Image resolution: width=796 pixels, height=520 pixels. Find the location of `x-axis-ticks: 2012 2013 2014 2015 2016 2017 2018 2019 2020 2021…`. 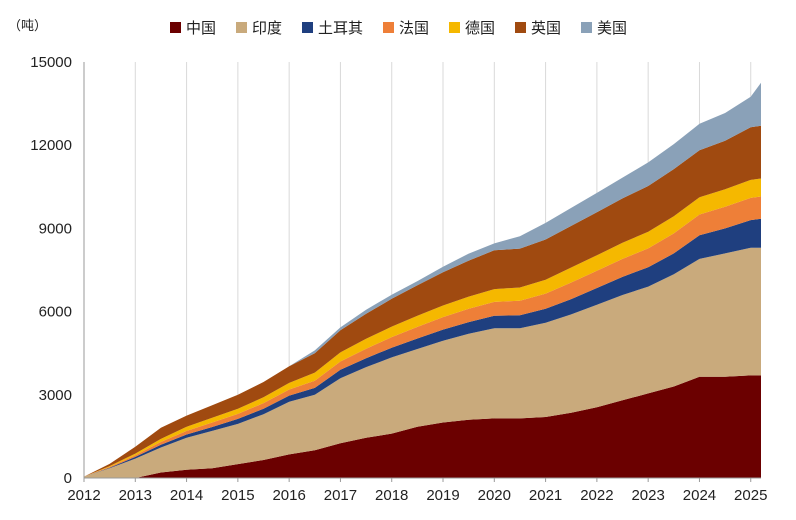

x-axis-ticks: 2012 2013 2014 2015 2016 2017 2018 2019 2020 2021… is located at coordinates (417, 491).